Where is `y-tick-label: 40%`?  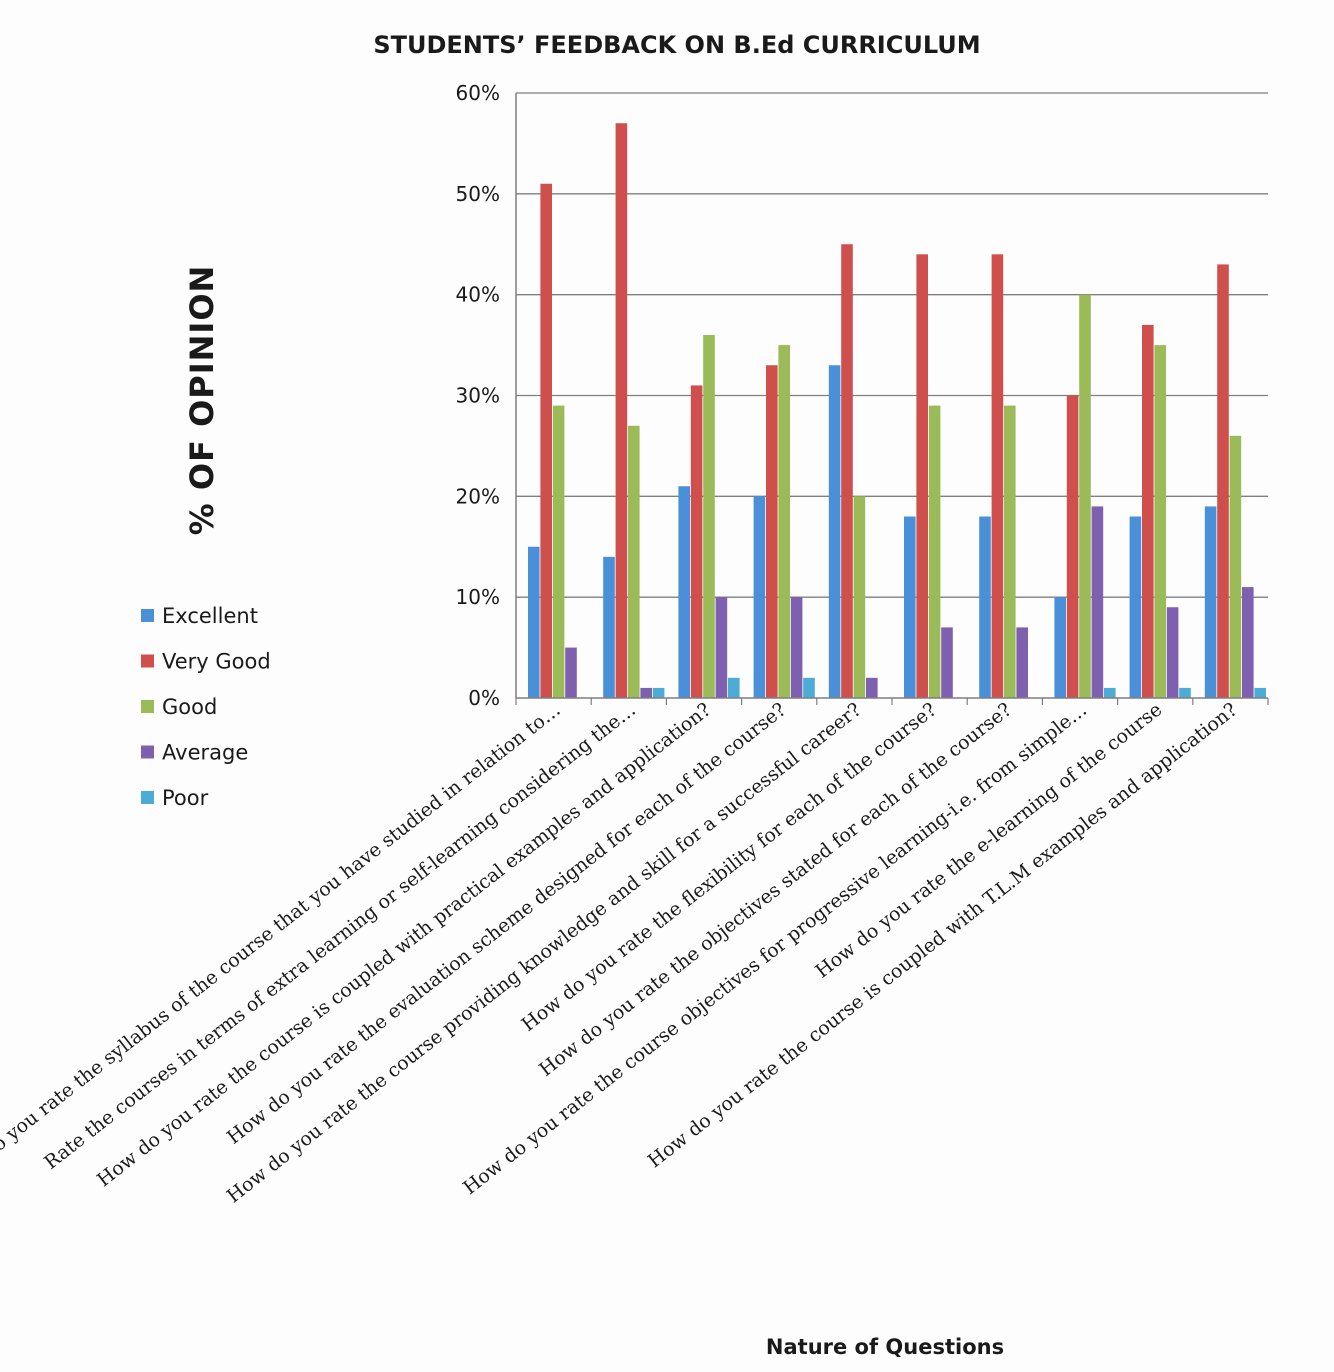 y-tick-label: 40% is located at coordinates (478, 295).